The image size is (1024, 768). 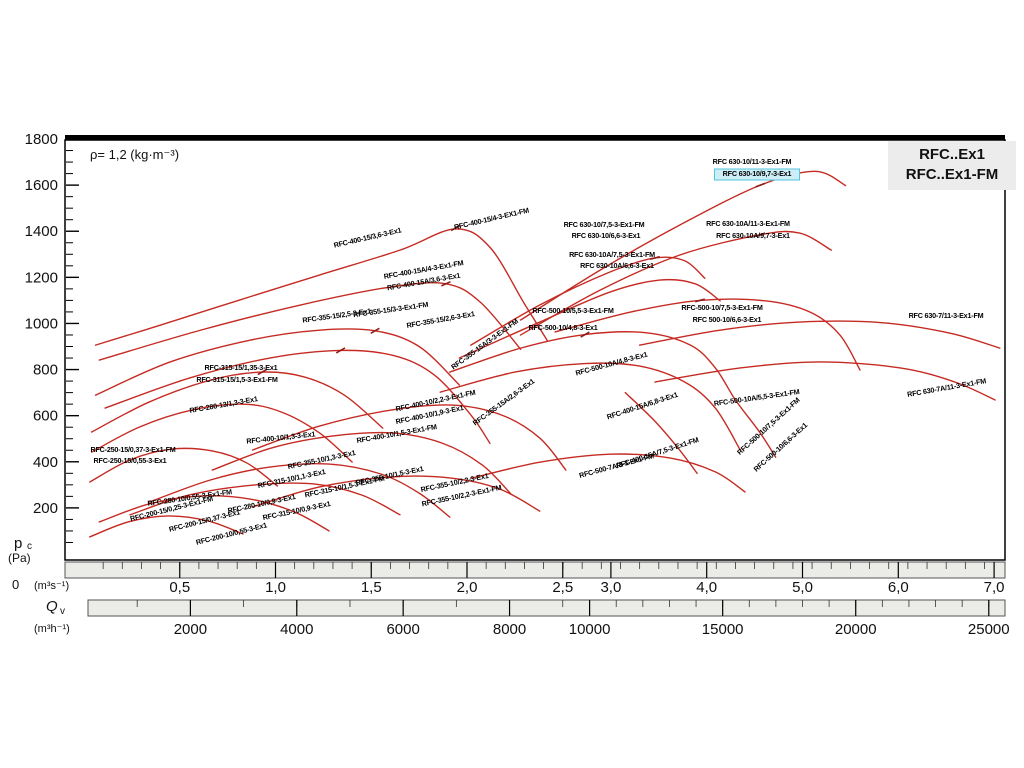 What do you see at coordinates (562, 587) in the screenshot?
I see `x1-tick-label: 2,5` at bounding box center [562, 587].